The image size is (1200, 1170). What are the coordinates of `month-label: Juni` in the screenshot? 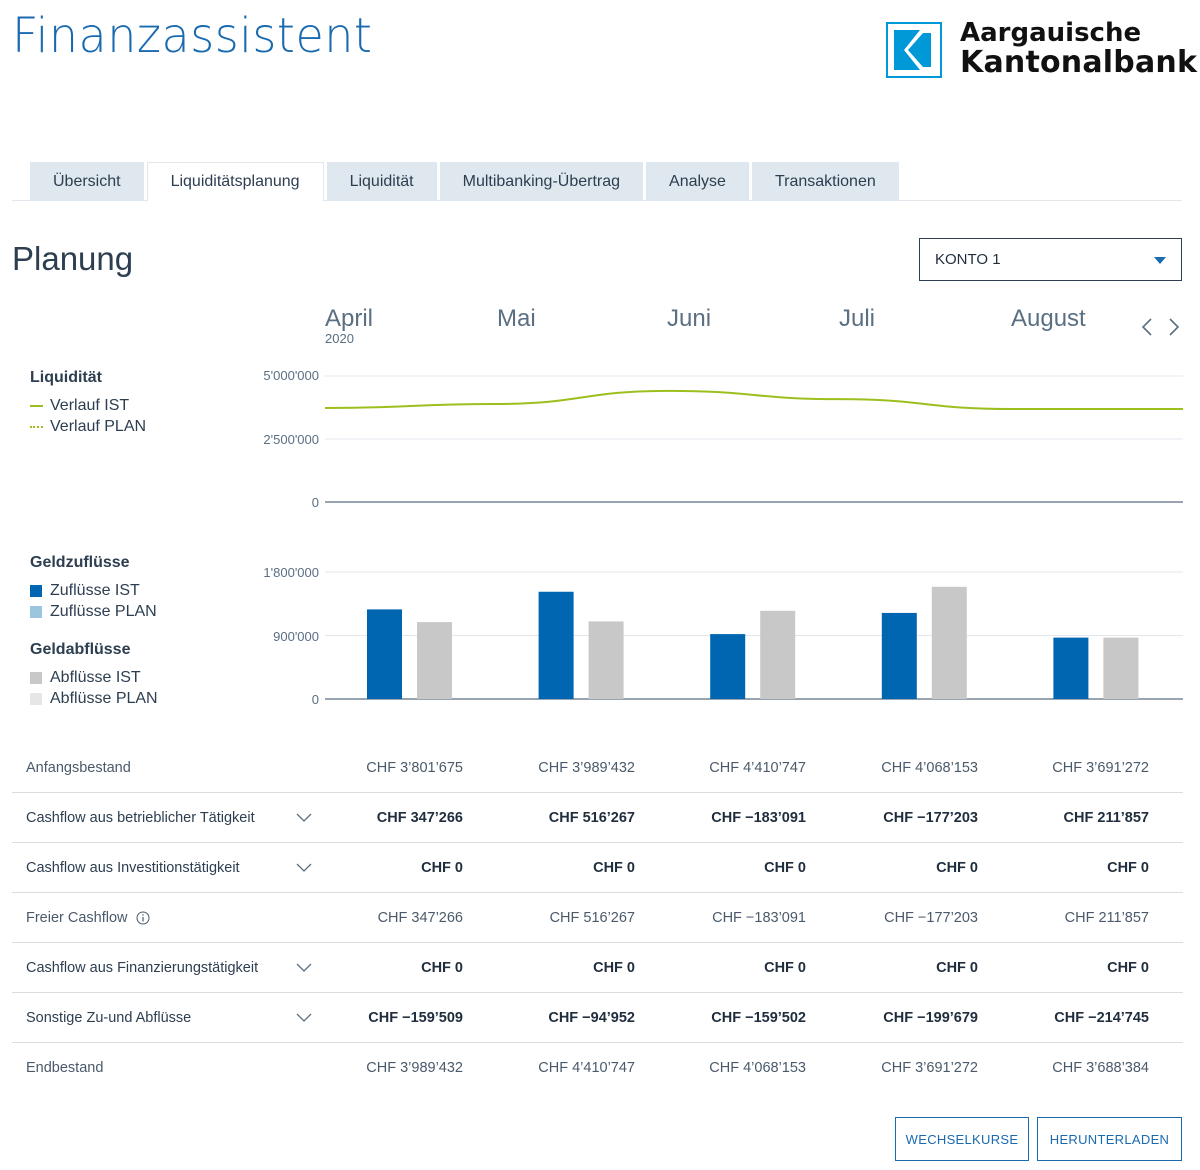 It's located at (689, 318).